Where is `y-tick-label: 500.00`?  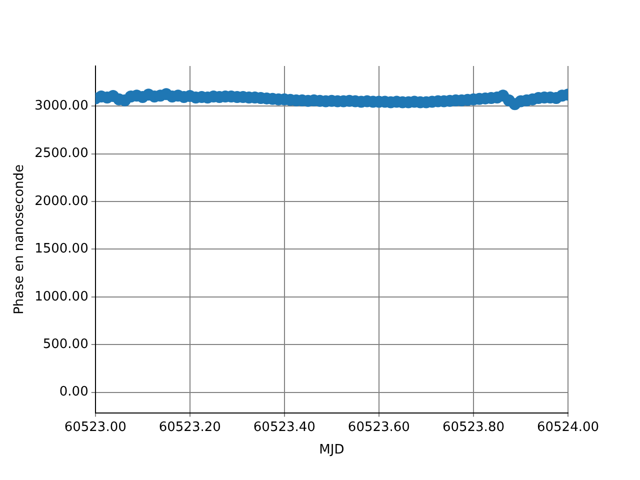 y-tick-label: 500.00 is located at coordinates (65, 344).